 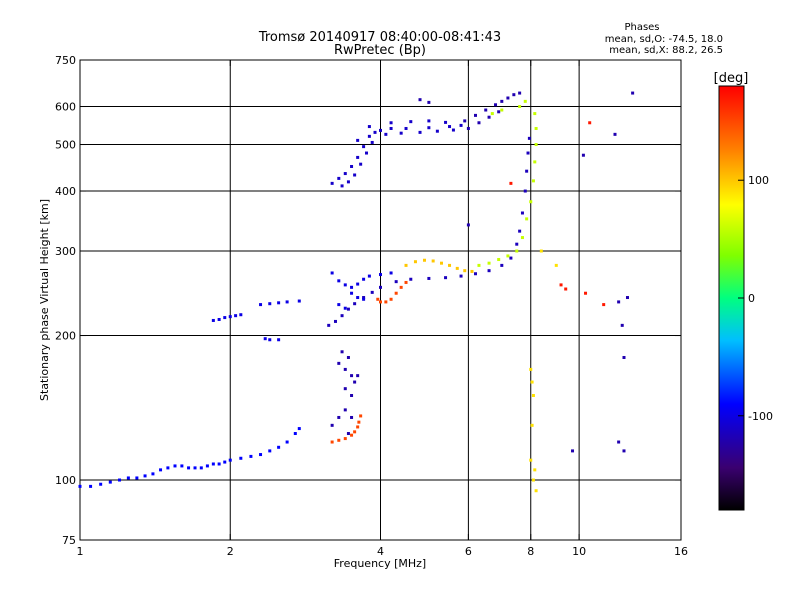 What do you see at coordinates (380, 551) in the screenshot?
I see `x-tick-label: 4` at bounding box center [380, 551].